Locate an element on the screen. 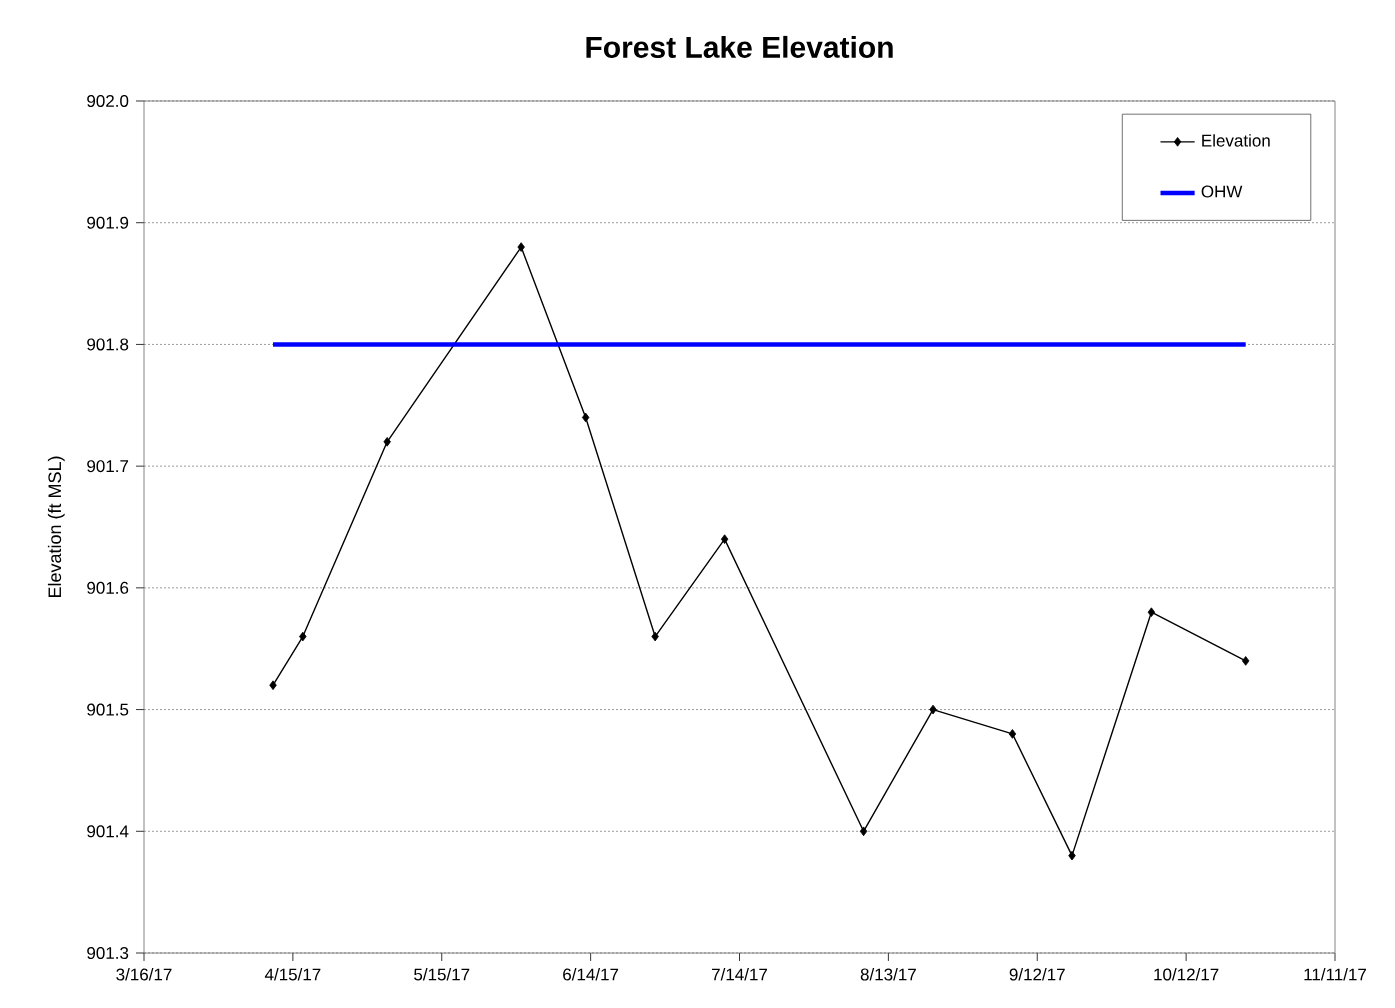 This screenshot has height=1008, width=1395. y-tick-label: 901.8 is located at coordinates (108, 344).